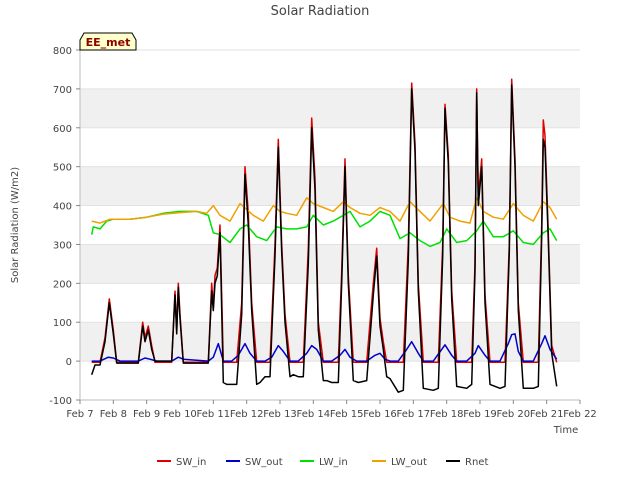 The width and height of the screenshot is (640, 480). I want to click on x-tick-label: Feb 18, so click(447, 414).